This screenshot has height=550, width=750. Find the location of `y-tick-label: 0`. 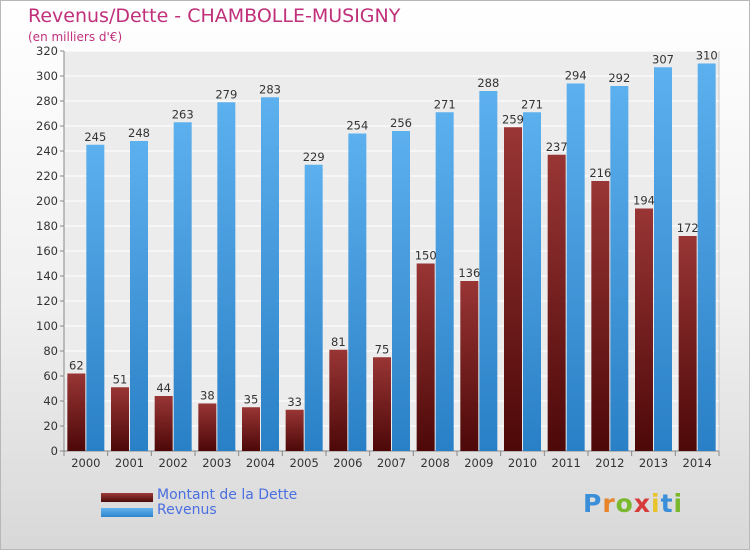

y-tick-label: 0 is located at coordinates (54, 451).